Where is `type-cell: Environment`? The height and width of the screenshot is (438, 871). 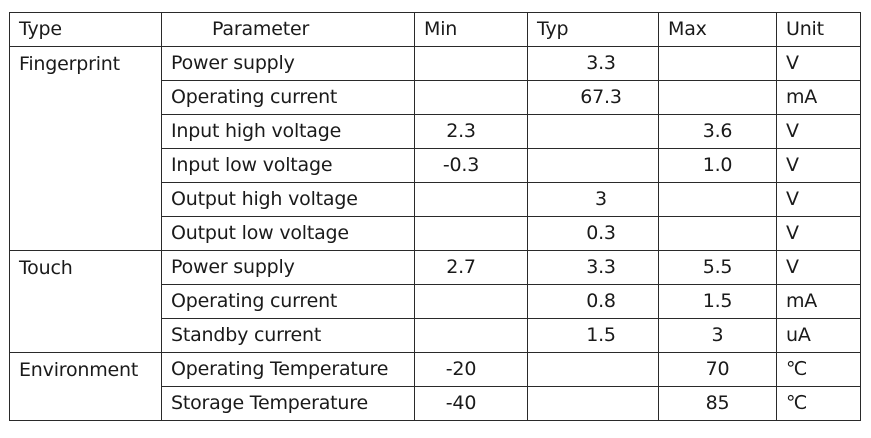
type-cell: Environment is located at coordinates (85, 386).